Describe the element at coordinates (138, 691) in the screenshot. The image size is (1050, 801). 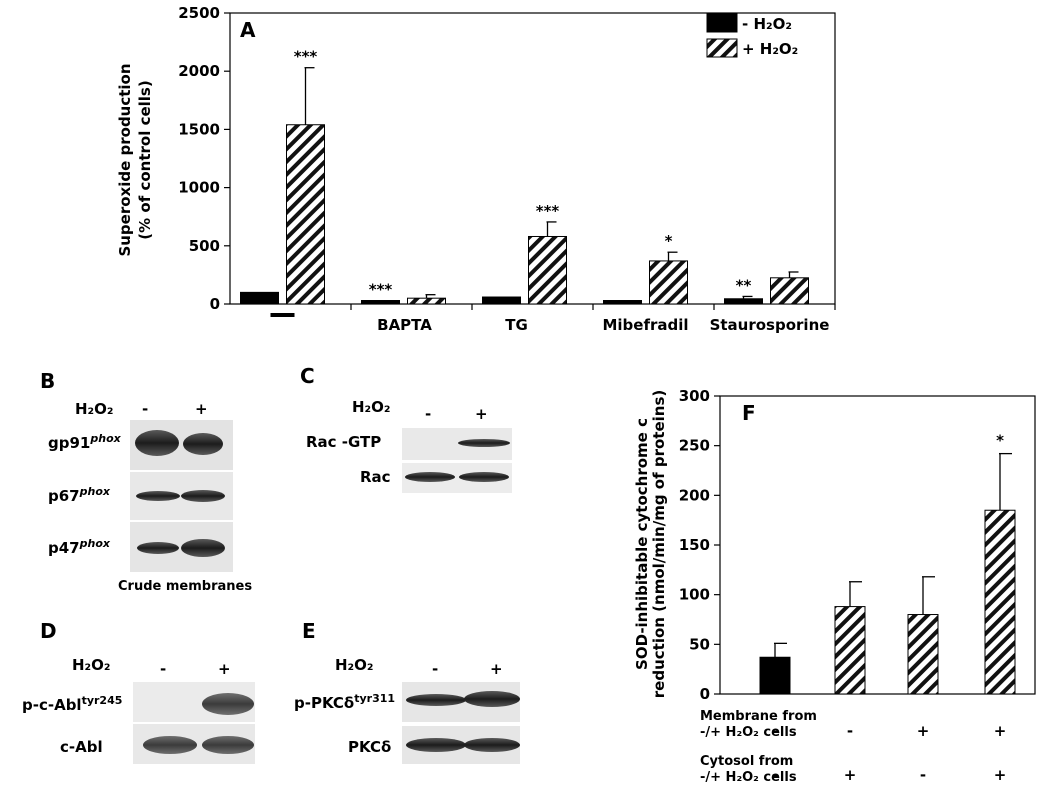
I see `panel-d-blot: D H₂O₂ - + p-c-Abltyr245 c-Abl` at that location.